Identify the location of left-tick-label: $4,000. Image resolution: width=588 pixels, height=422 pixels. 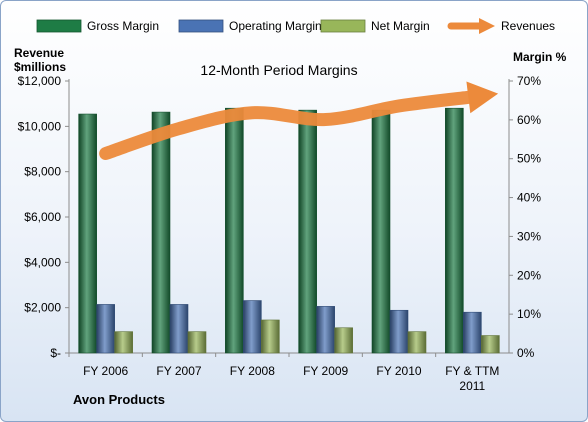
(42, 262).